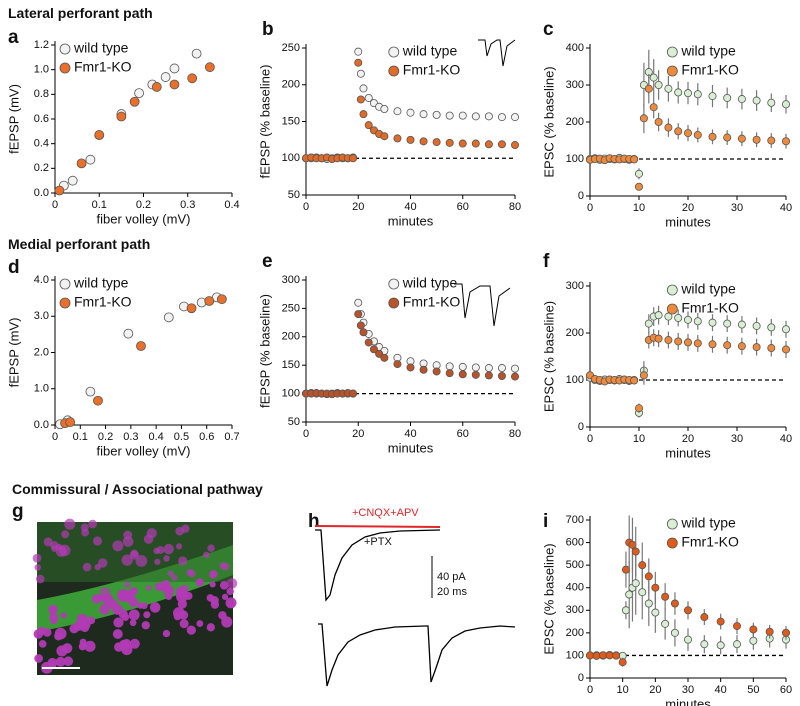 The width and height of the screenshot is (800, 706). I want to click on y-tick-label: 0, so click(581, 427).